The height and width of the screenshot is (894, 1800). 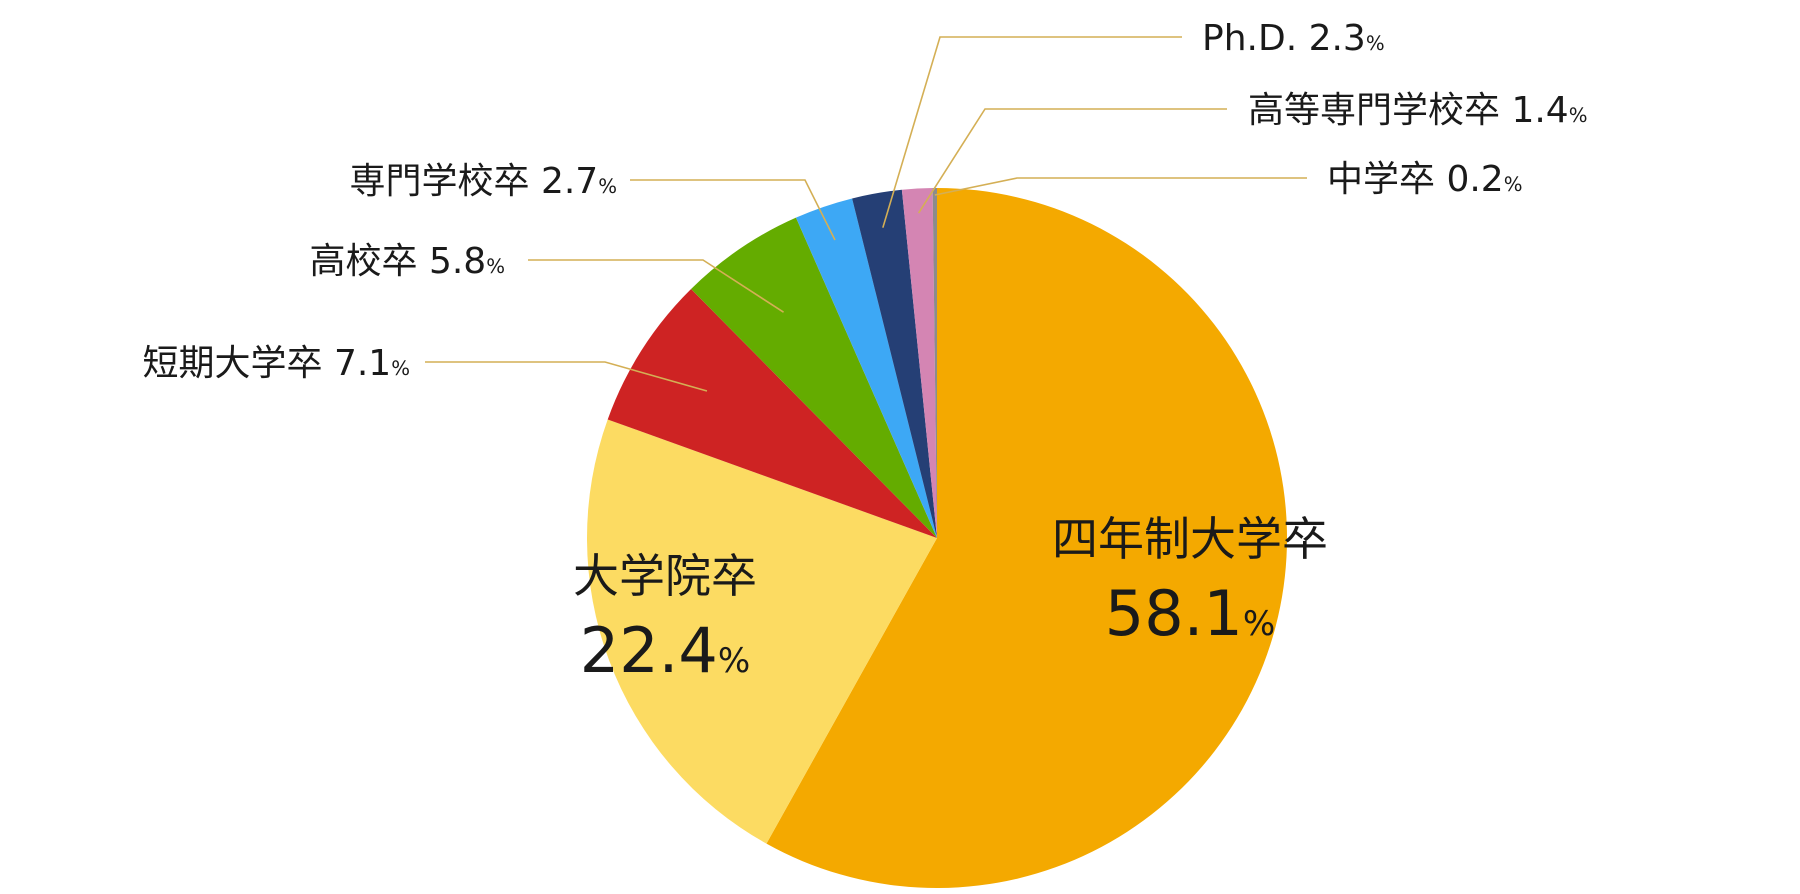 What do you see at coordinates (408, 261) in the screenshot?
I see `slice-4-label: 高校卒 5.8%` at bounding box center [408, 261].